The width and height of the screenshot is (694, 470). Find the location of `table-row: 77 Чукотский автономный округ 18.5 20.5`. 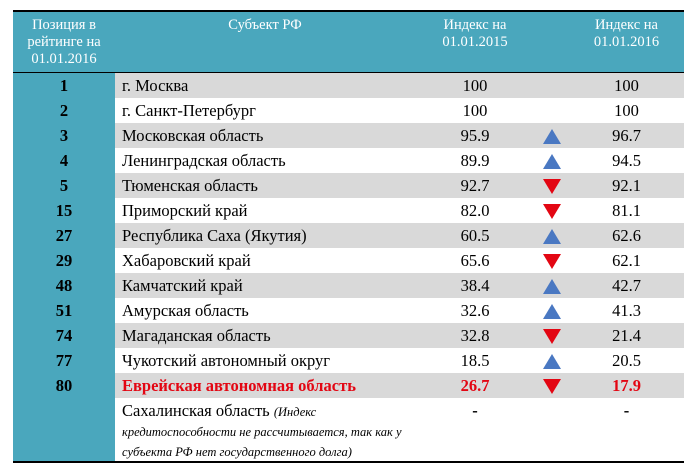

table-row: 77 Чукотский автономный округ 18.5 20.5 is located at coordinates (348, 360).